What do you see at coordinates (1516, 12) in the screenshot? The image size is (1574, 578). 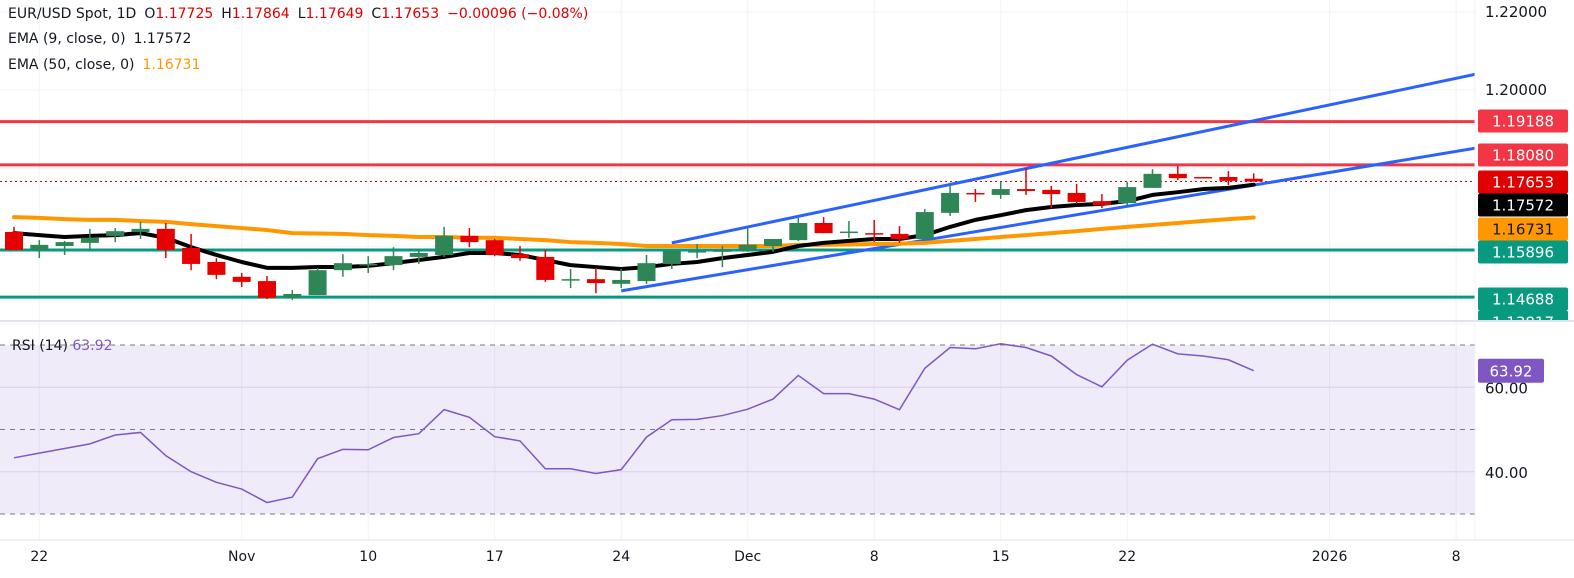 I see `price-tick-label: 1.22000` at bounding box center [1516, 12].